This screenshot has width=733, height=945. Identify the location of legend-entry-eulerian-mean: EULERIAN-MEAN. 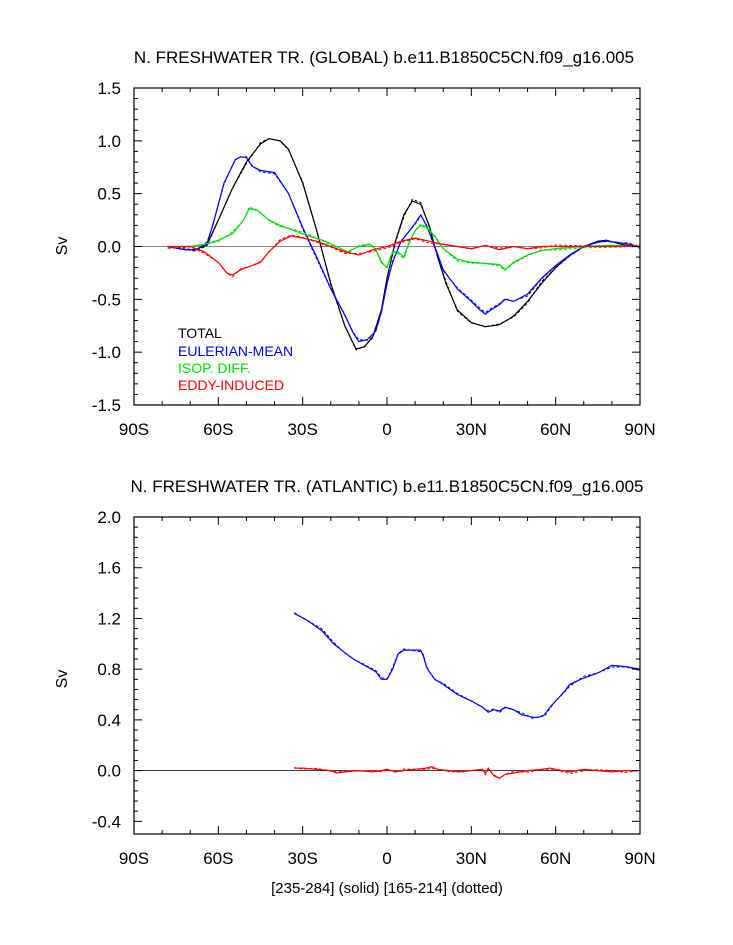
(235, 351).